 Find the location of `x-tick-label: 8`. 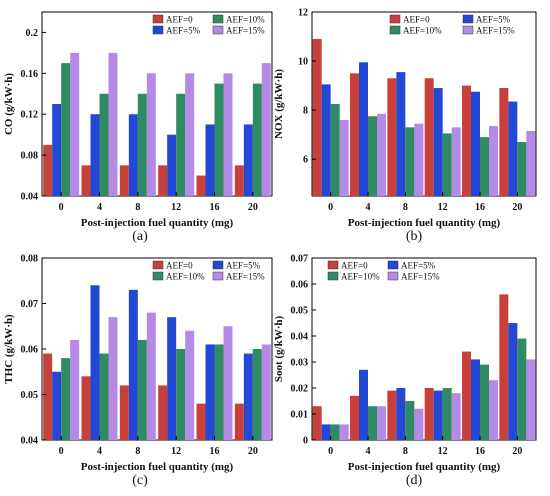

x-tick-label: 8 is located at coordinates (405, 207).